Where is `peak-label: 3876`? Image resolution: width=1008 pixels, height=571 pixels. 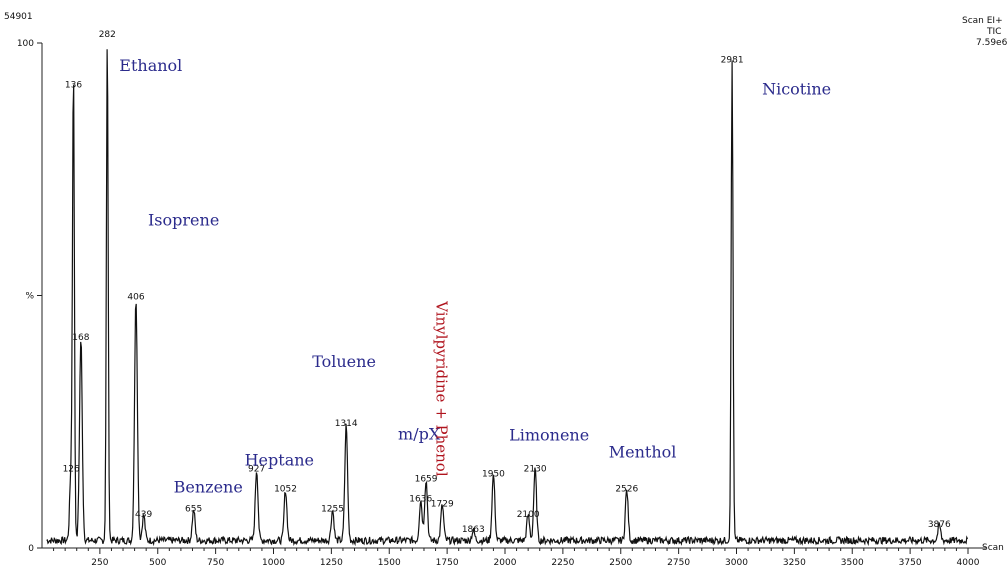 peak-label: 3876 is located at coordinates (939, 525).